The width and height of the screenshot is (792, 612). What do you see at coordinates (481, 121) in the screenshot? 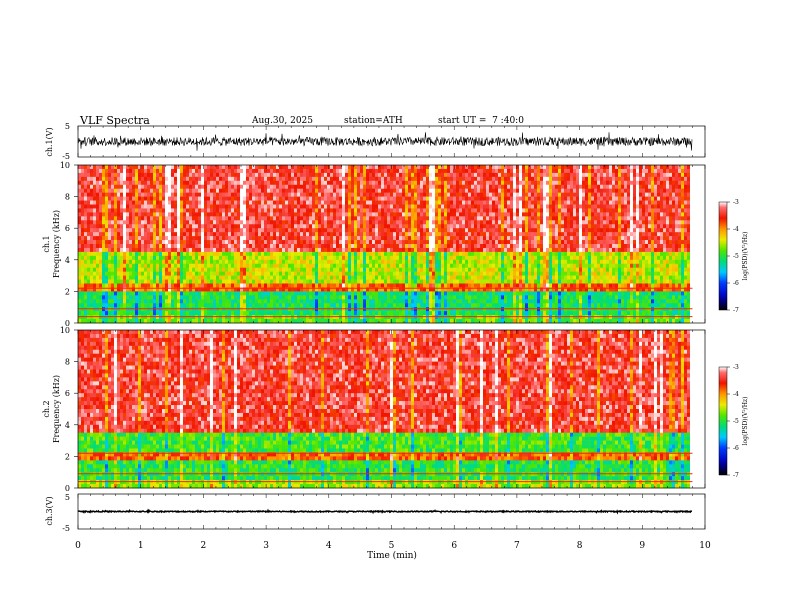
I see `start-time-label: start UT = 7 :40:0` at bounding box center [481, 121].